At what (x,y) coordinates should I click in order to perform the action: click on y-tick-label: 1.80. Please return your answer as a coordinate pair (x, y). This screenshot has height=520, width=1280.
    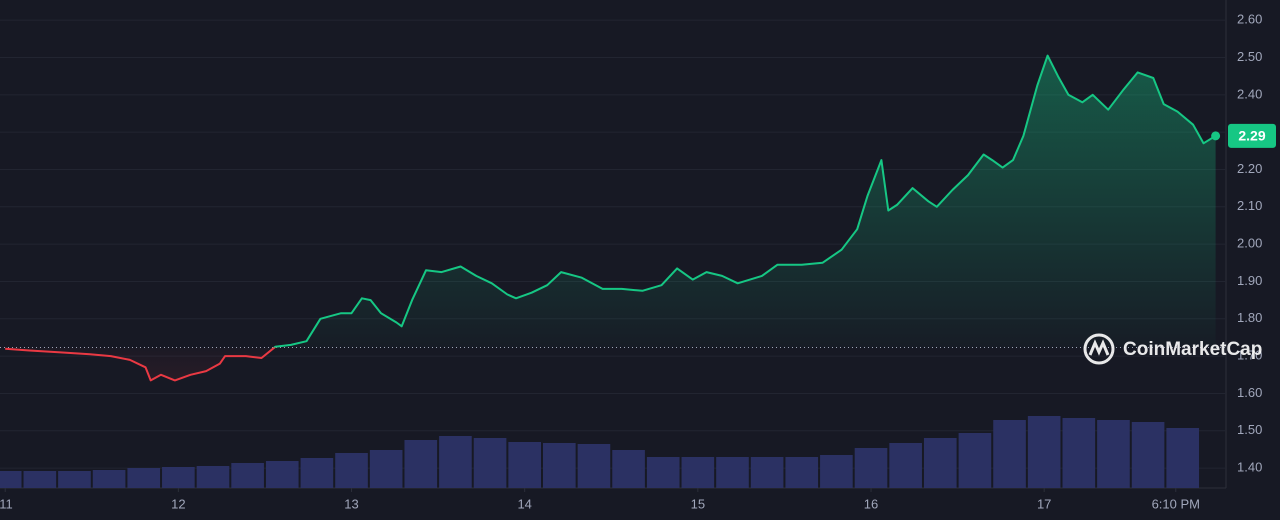
    Looking at the image, I should click on (1249, 317).